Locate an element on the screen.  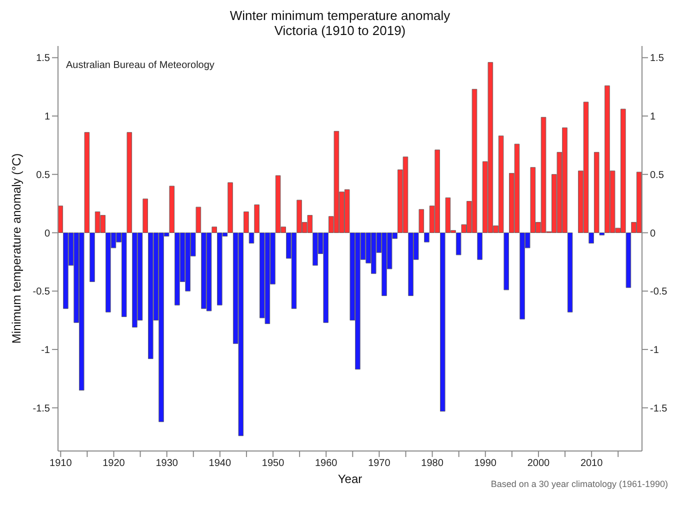
y-tick-label: -0.5 is located at coordinates (41, 292).